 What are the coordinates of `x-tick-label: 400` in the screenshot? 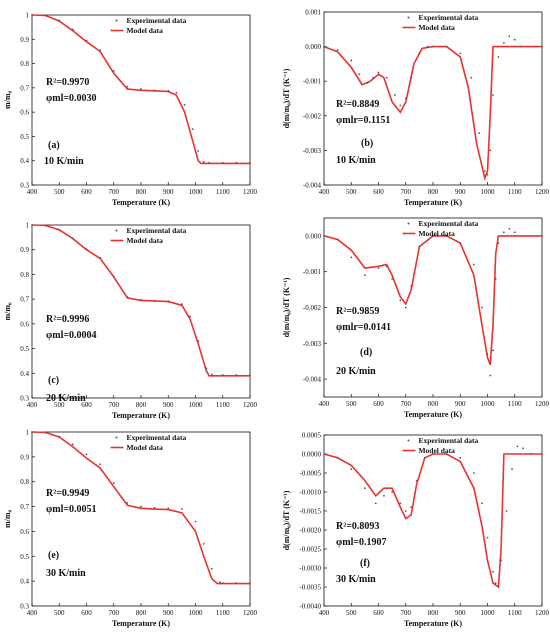 It's located at (32, 613).